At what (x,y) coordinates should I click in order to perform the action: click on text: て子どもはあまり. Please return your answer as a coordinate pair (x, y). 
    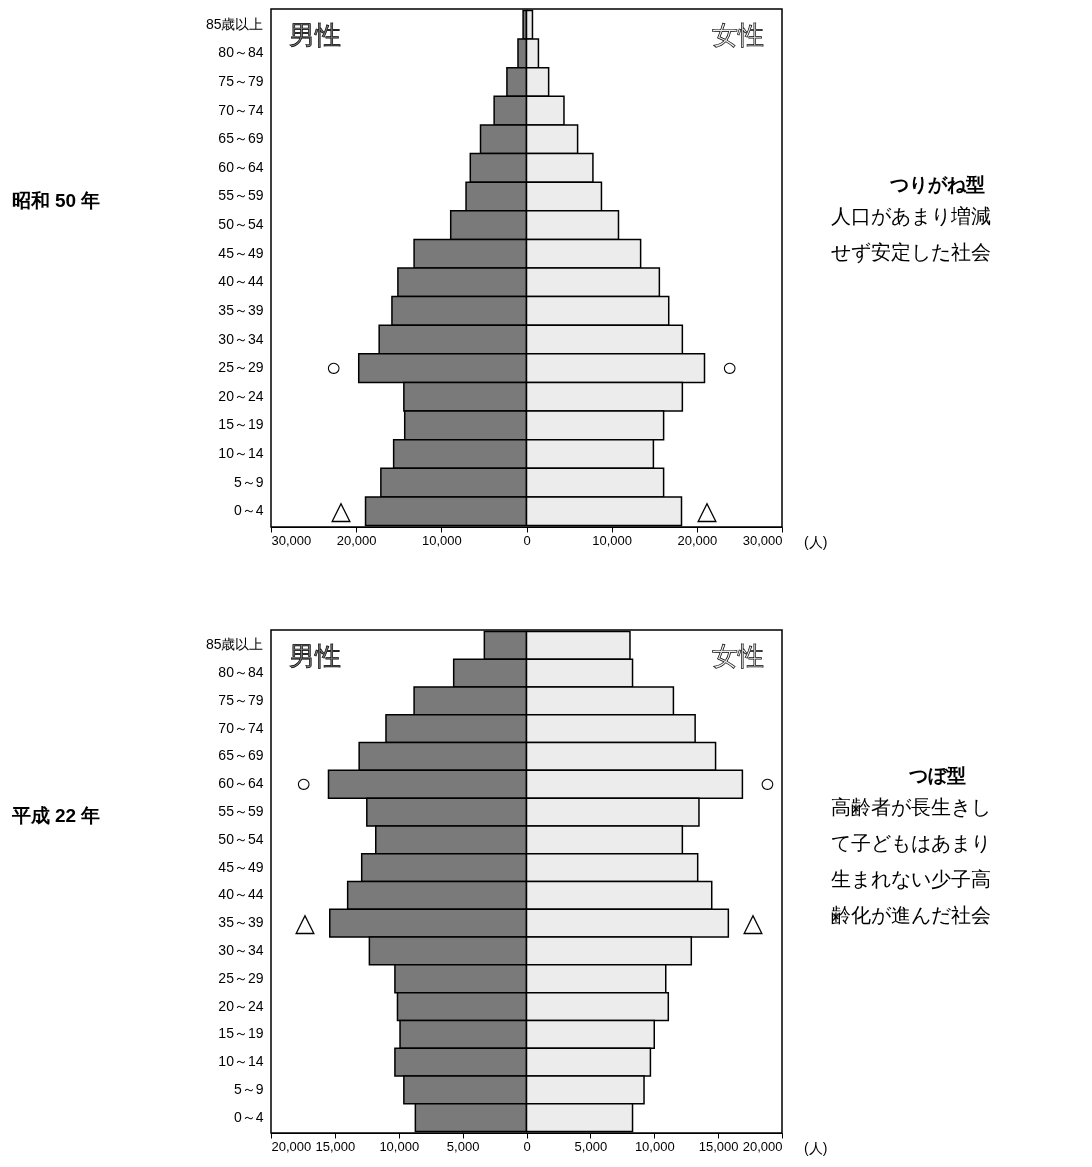
    Looking at the image, I should click on (911, 842).